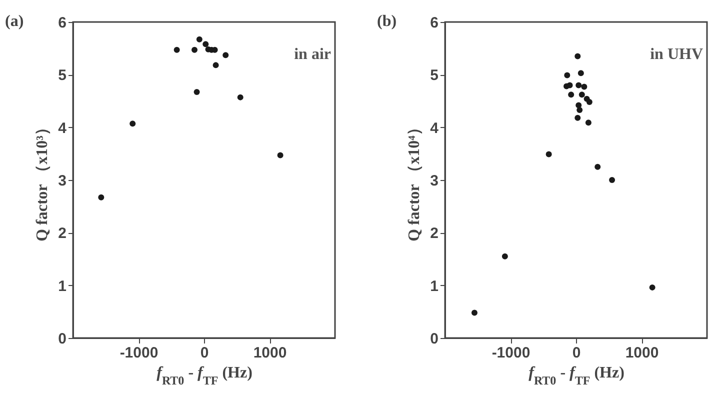  What do you see at coordinates (387, 21) in the screenshot?
I see `chart-title: (b)` at bounding box center [387, 21].